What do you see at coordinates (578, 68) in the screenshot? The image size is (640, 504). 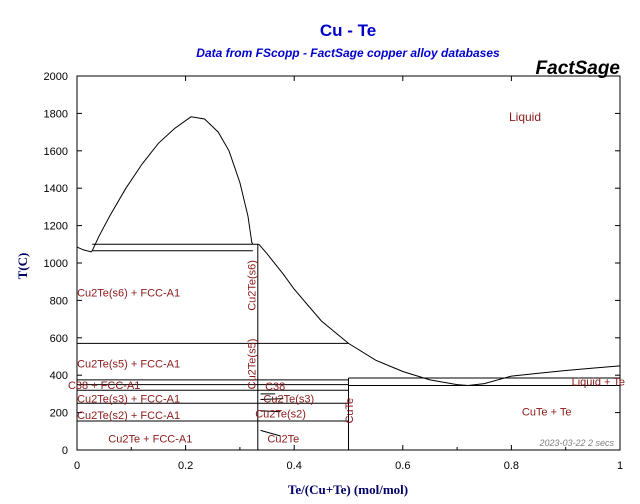 I see `factsage-logo: FactSage` at bounding box center [578, 68].